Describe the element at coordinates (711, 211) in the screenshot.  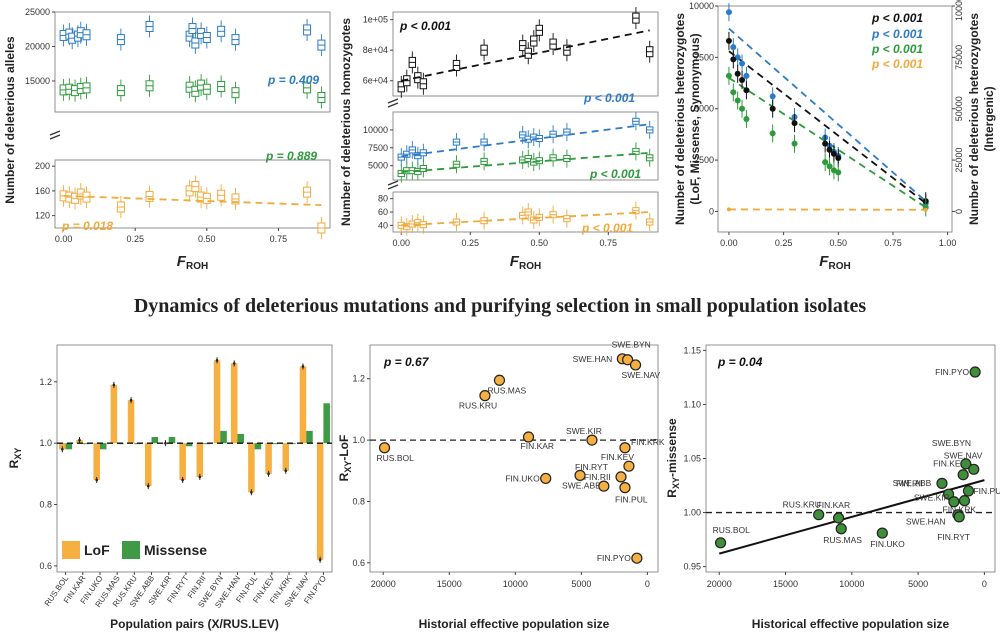
I see `y-tick-label: 0` at that location.